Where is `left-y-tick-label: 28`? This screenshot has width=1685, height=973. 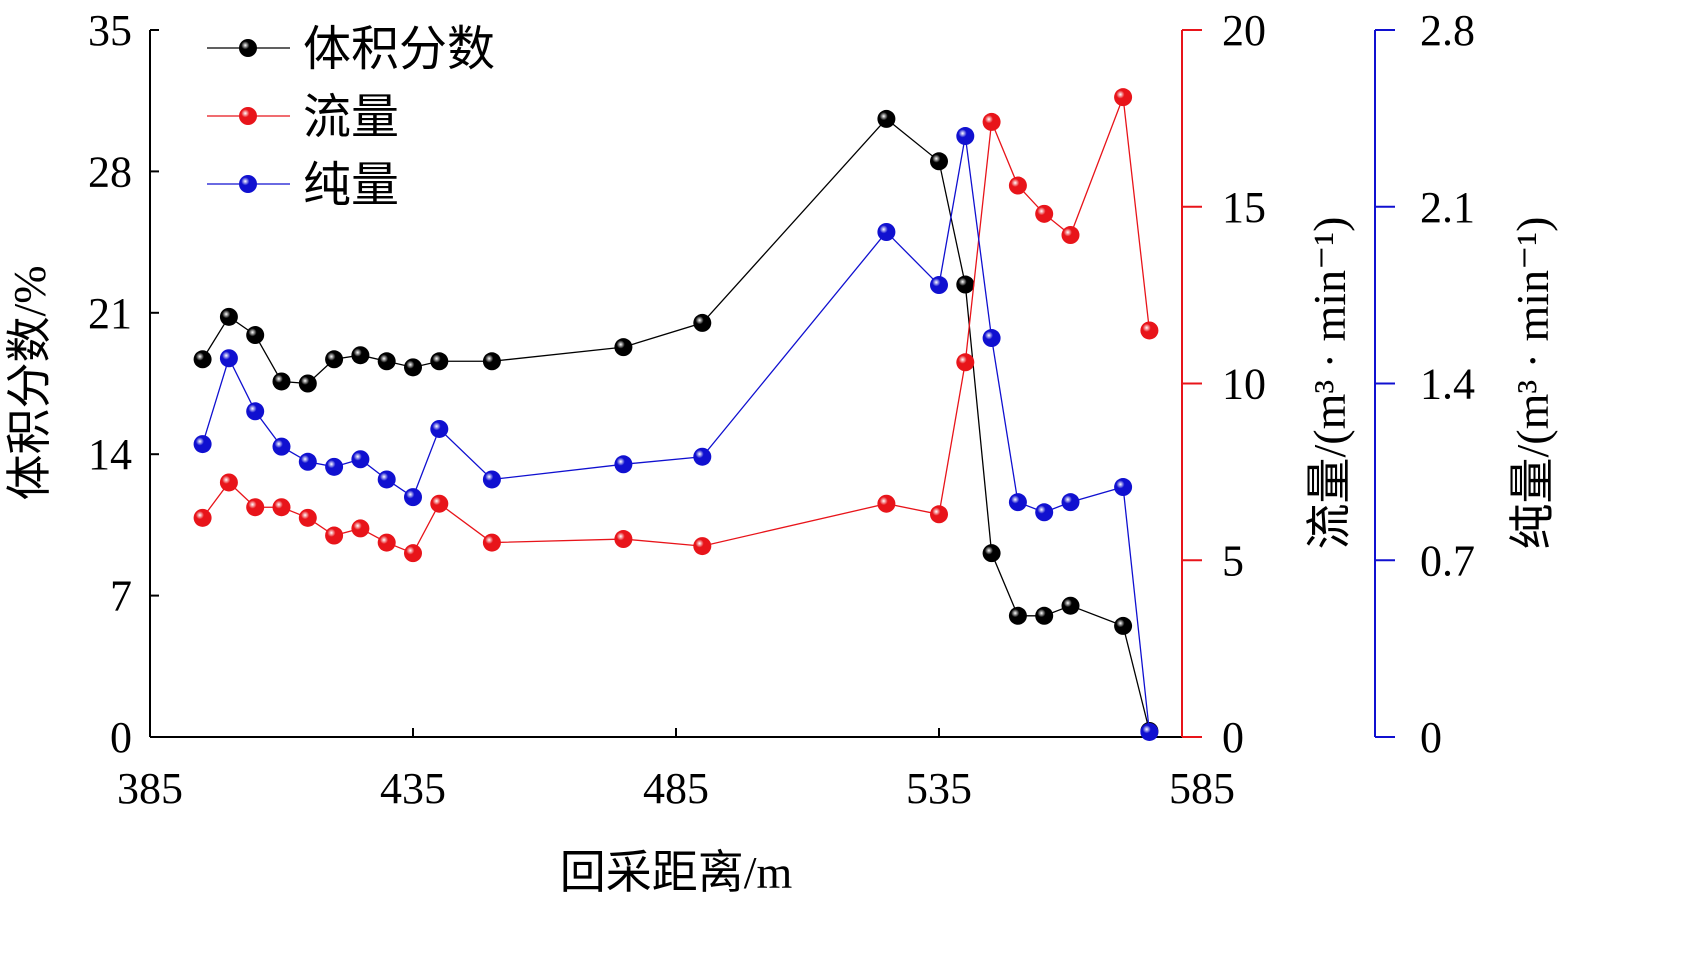 left-y-tick-label: 28 is located at coordinates (110, 171).